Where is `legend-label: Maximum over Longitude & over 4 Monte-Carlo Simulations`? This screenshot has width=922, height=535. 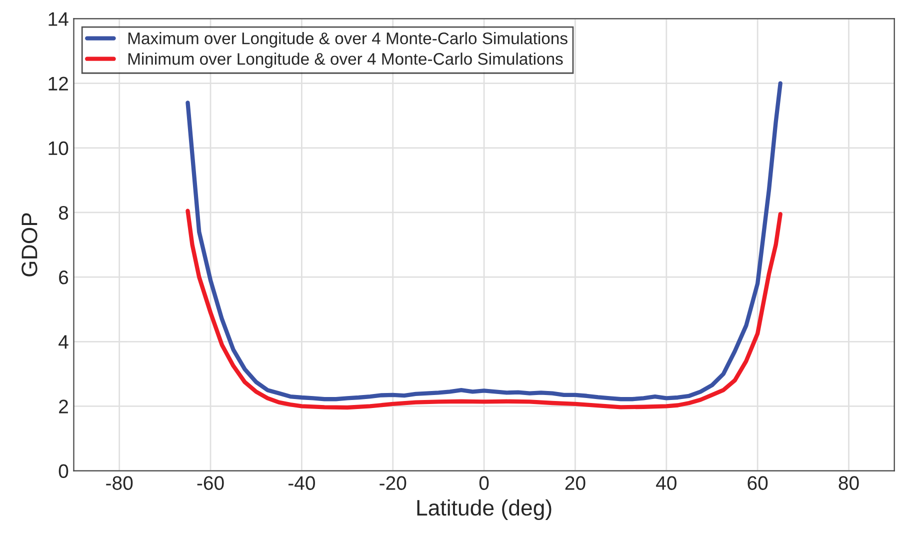 legend-label: Maximum over Longitude & over 4 Monte-Carlo Simulations is located at coordinates (348, 40).